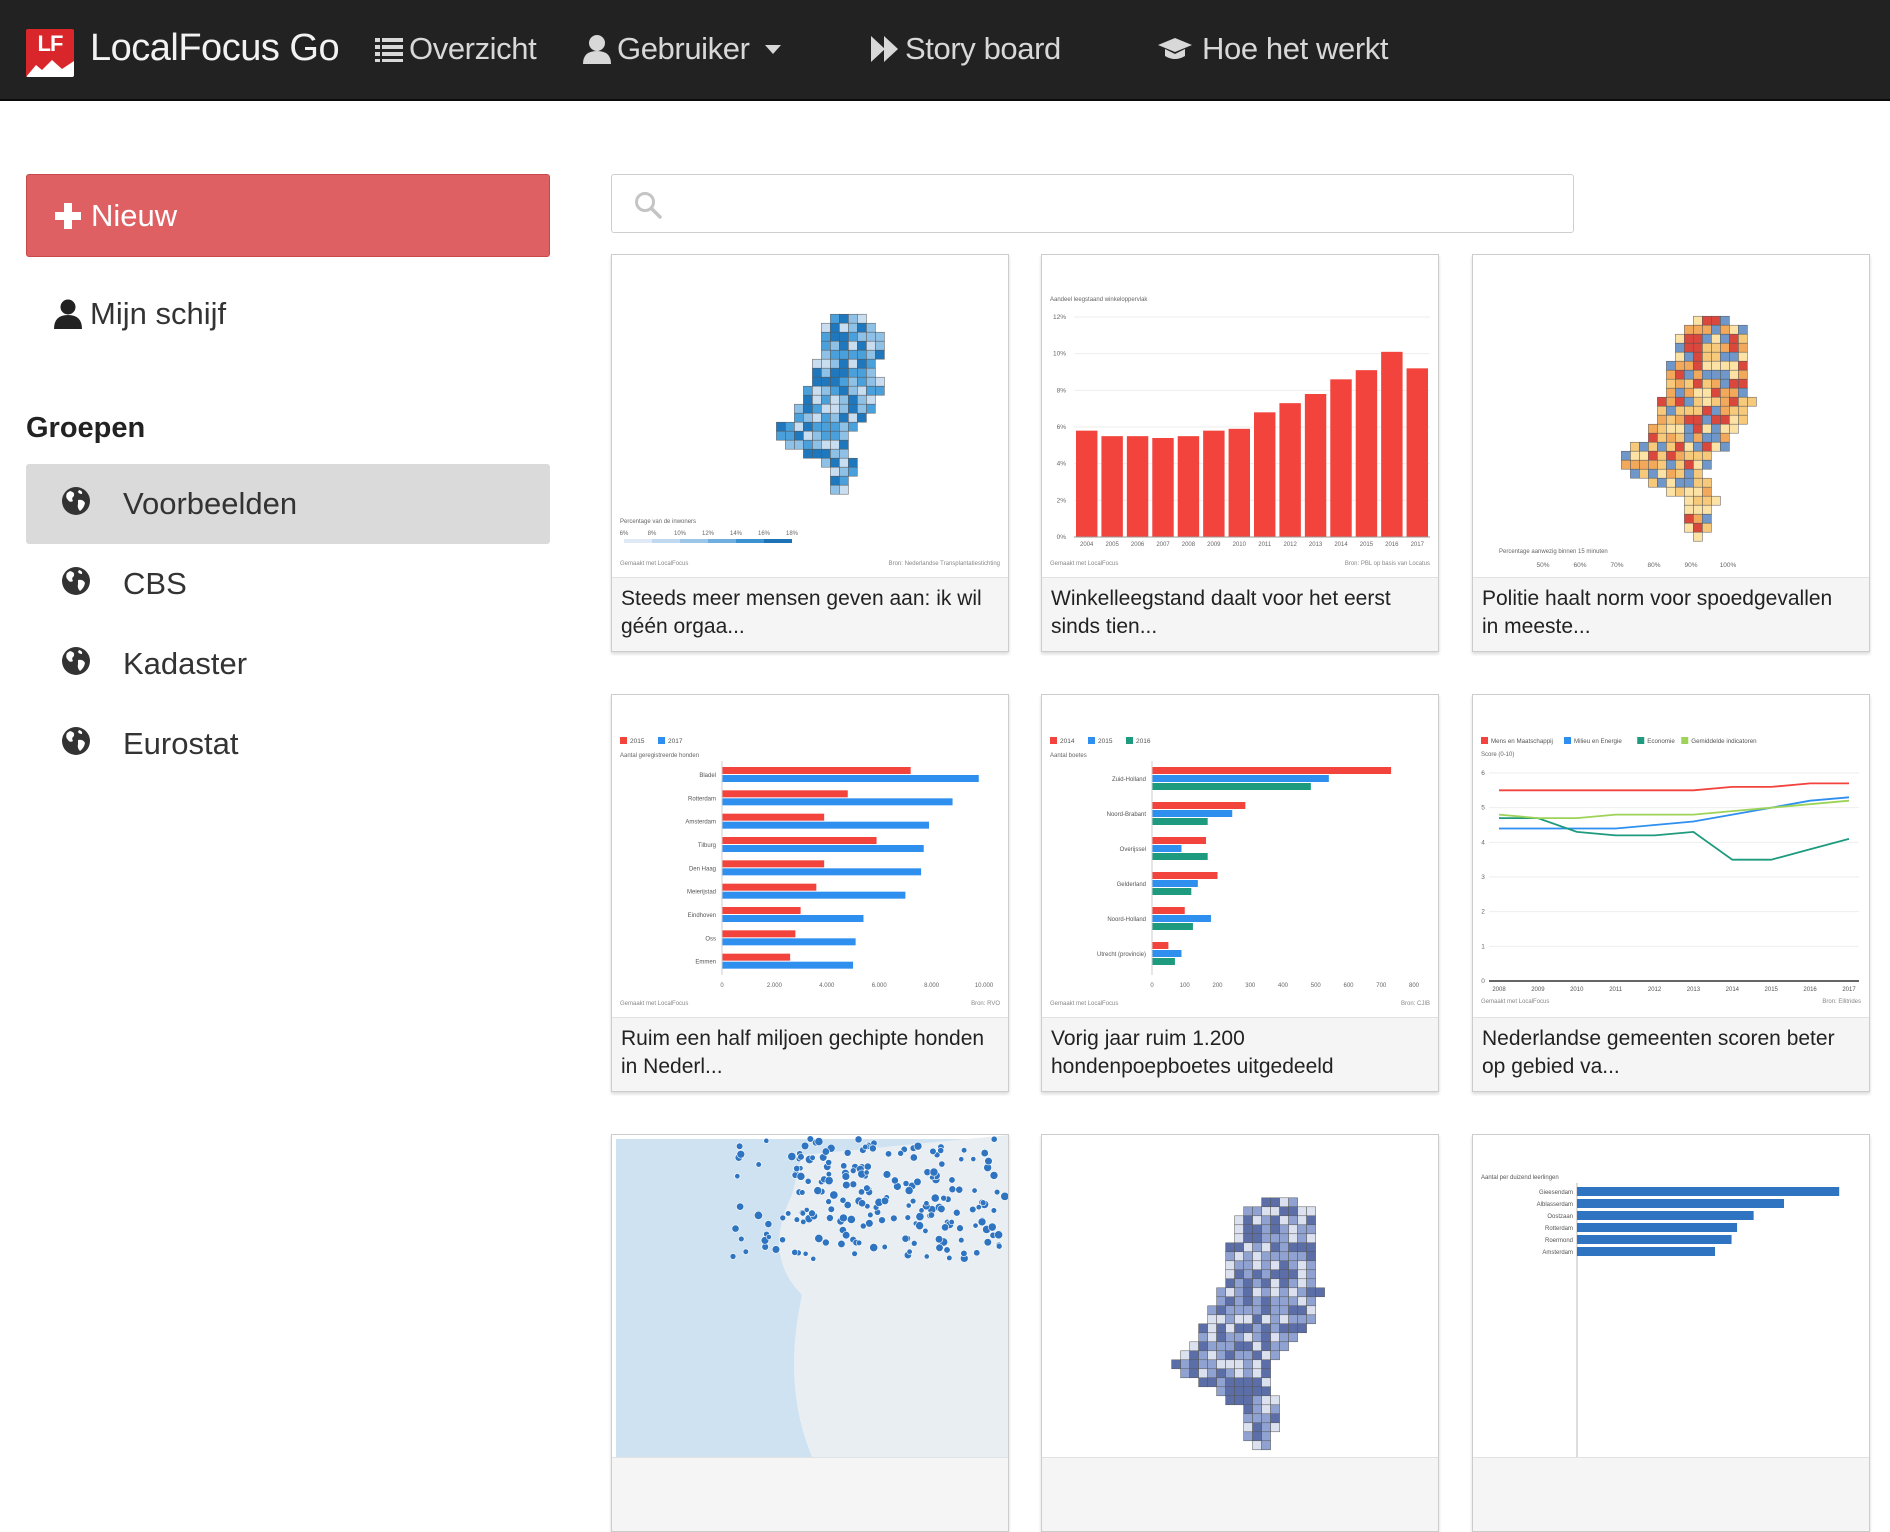 This screenshot has height=1532, width=1890. What do you see at coordinates (772, 49) in the screenshot?
I see `caret-down-icon` at bounding box center [772, 49].